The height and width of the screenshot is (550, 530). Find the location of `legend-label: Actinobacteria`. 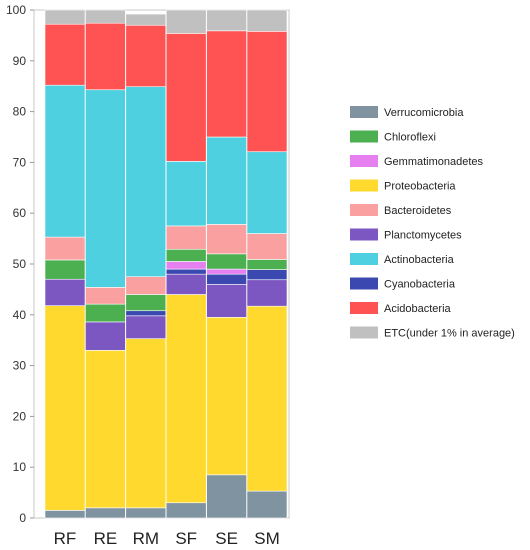

legend-label: Actinobacteria is located at coordinates (419, 260).